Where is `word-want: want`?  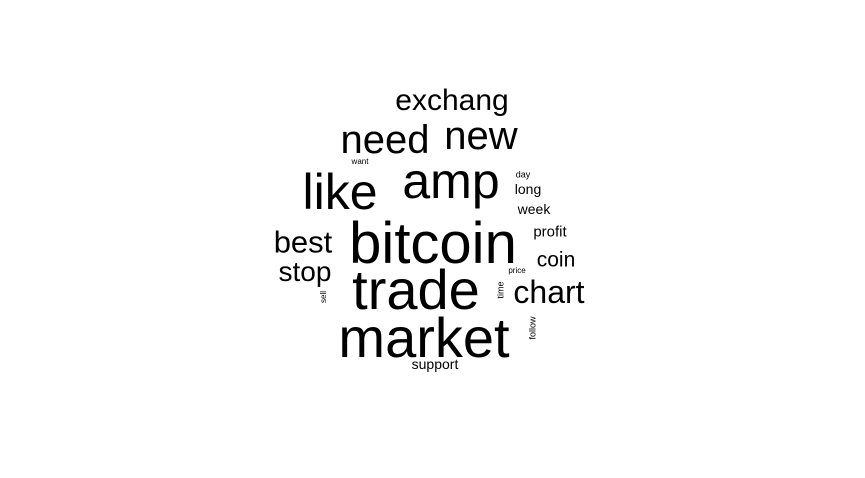
word-want: want is located at coordinates (360, 161).